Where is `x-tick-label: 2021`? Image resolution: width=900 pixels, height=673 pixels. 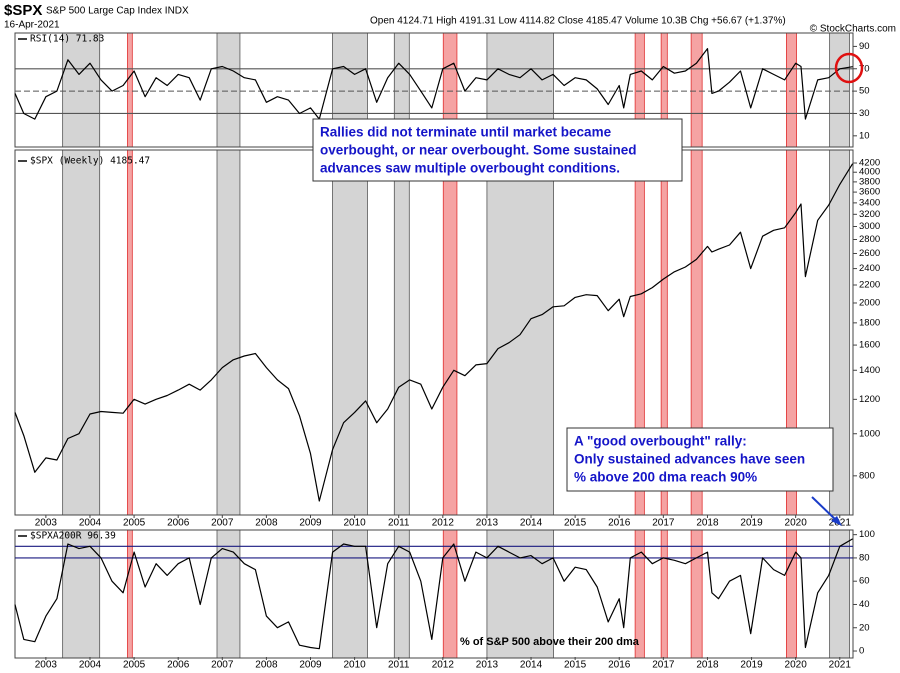 x-tick-label: 2021 is located at coordinates (840, 665).